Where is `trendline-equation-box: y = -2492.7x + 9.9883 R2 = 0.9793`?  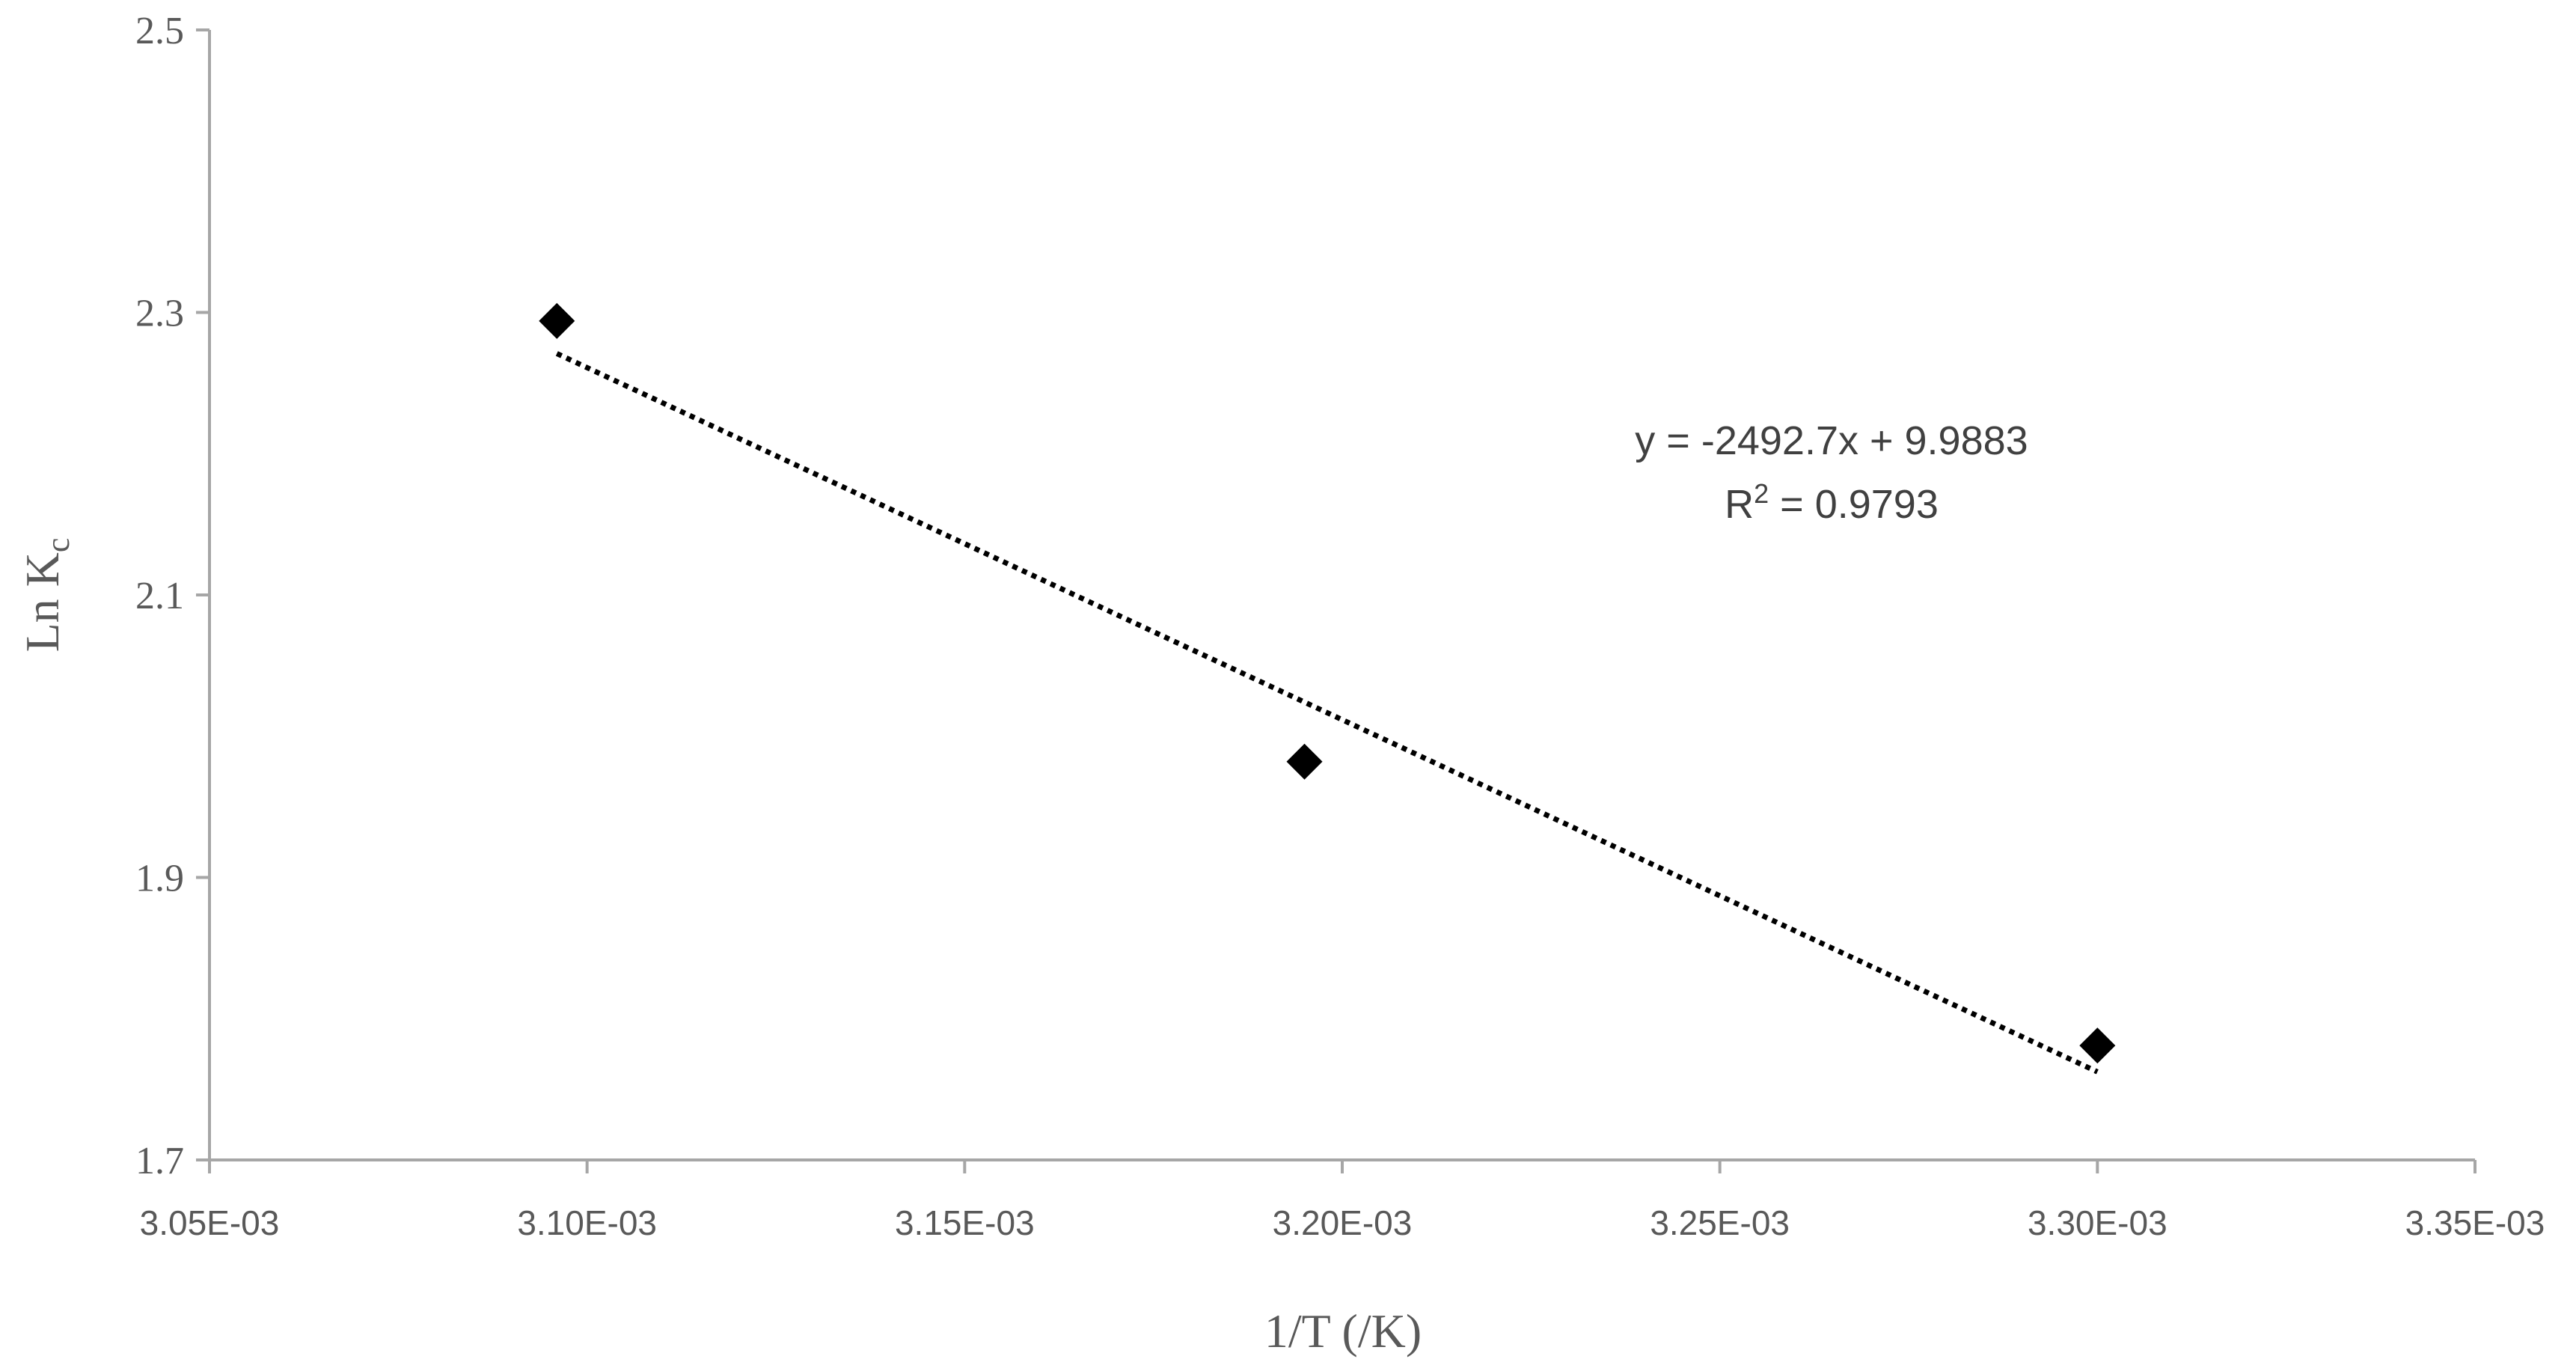 trendline-equation-box: y = -2492.7x + 9.9883 R2 = 0.9793 is located at coordinates (1831, 472).